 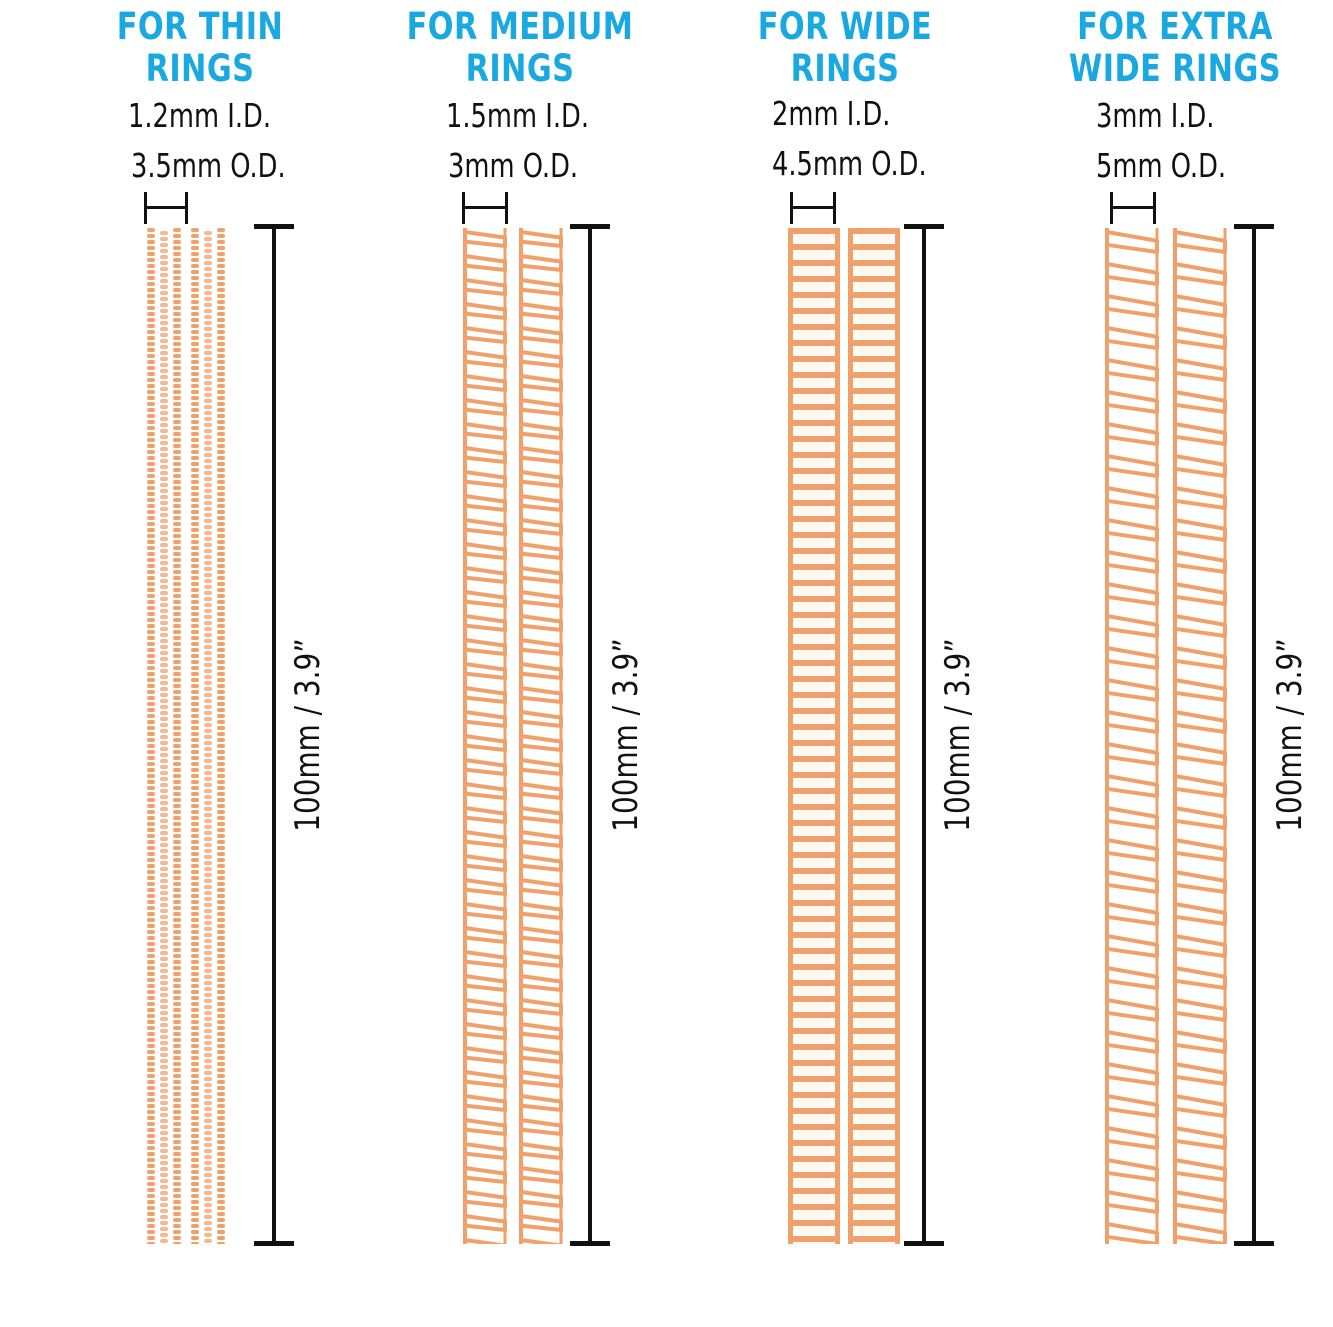 What do you see at coordinates (208, 165) in the screenshot?
I see `outer-diameter-label: 3.5mm O.D.` at bounding box center [208, 165].